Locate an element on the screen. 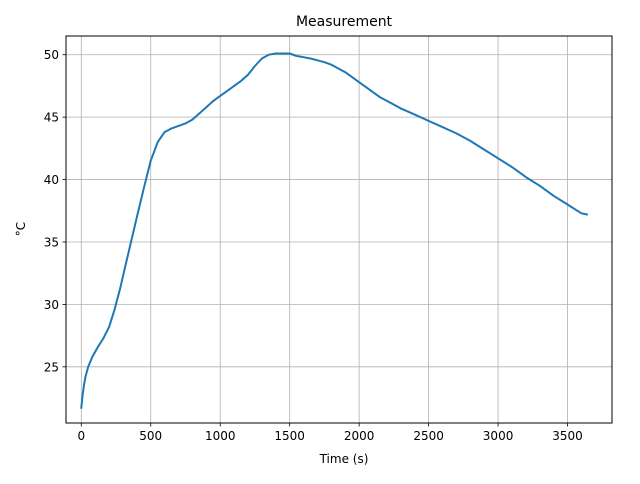  y-tick-label: 45 is located at coordinates (51, 118).